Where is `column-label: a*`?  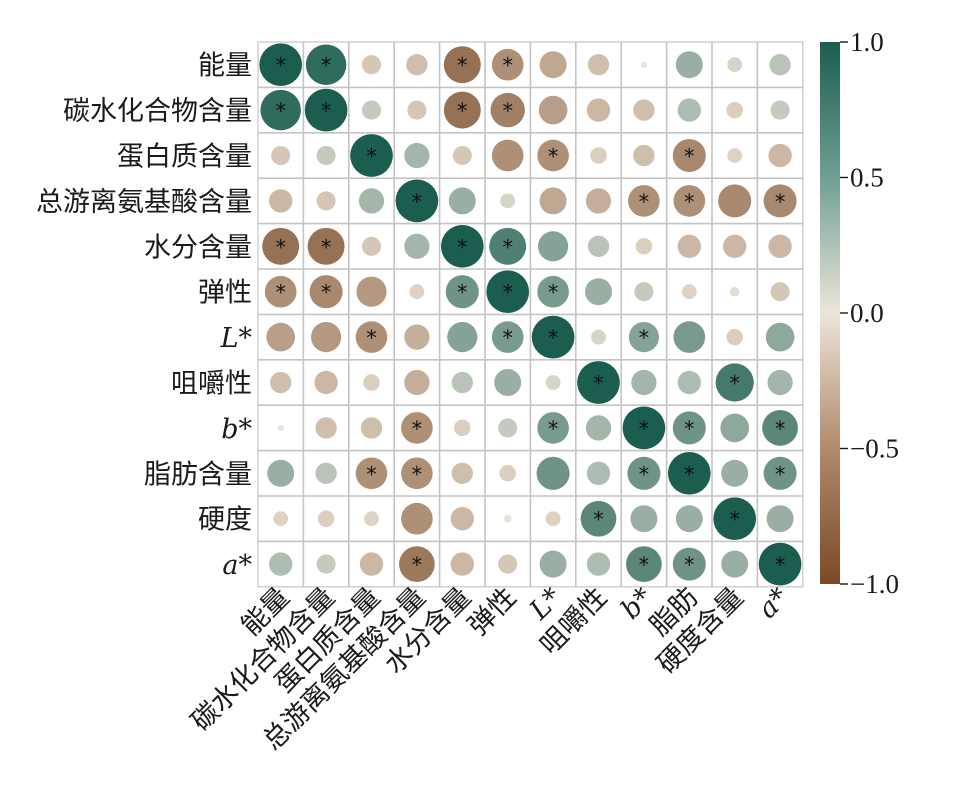 column-label: a* is located at coordinates (773, 602).